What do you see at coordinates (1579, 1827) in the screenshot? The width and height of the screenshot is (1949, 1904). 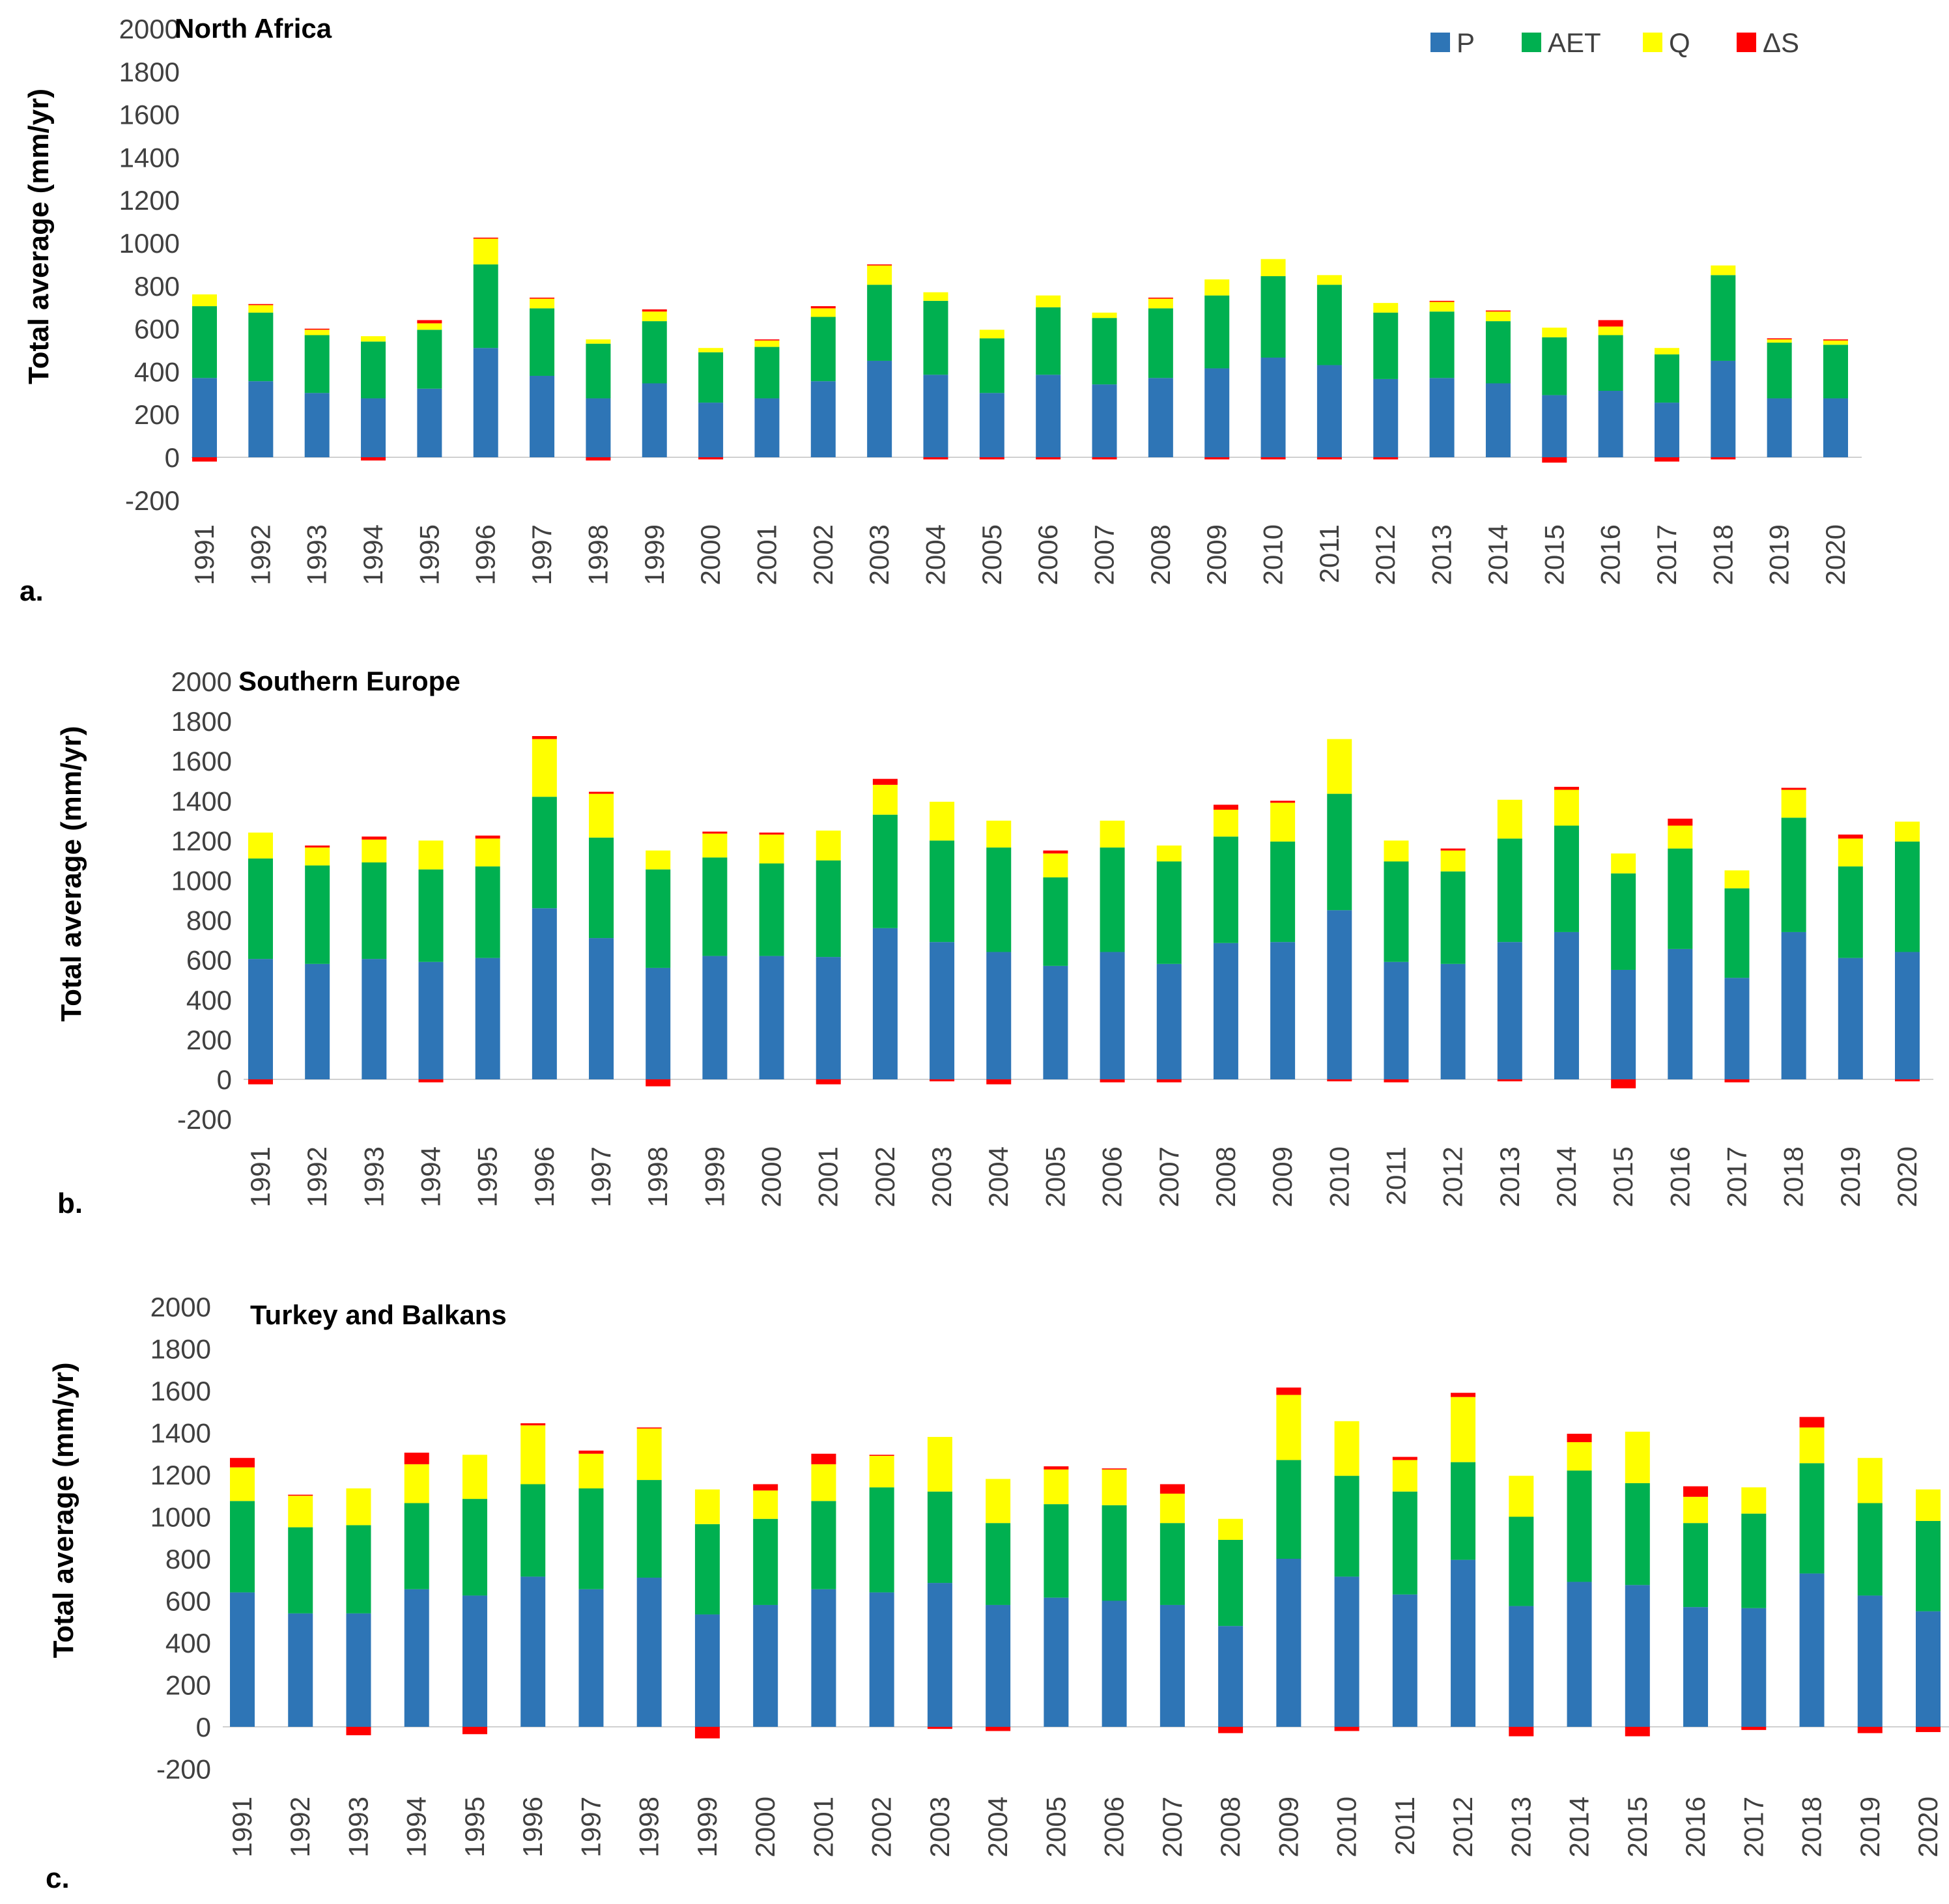 I see `x-tick-label: 2014` at bounding box center [1579, 1827].